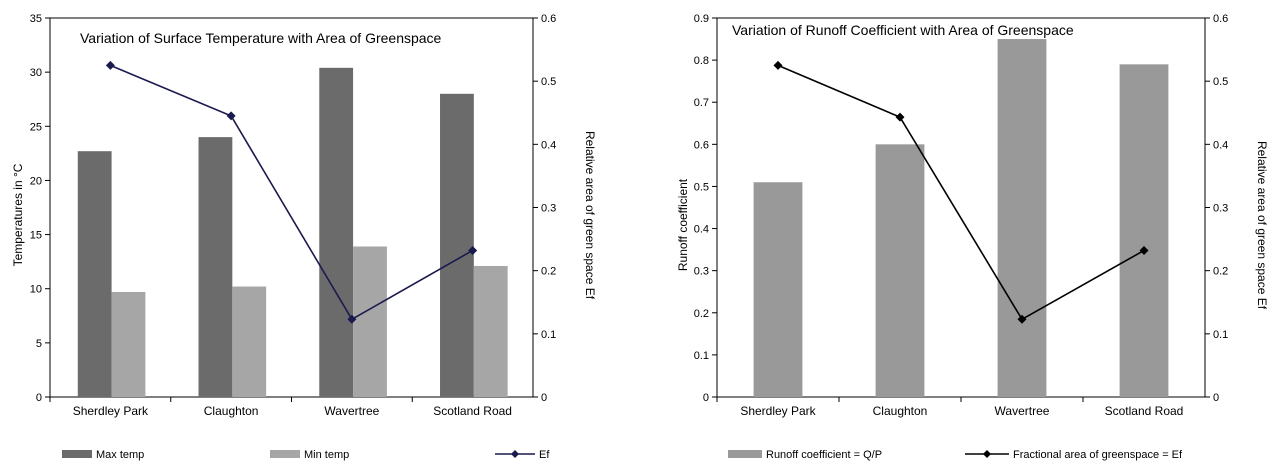 The height and width of the screenshot is (465, 1277). I want to click on y-axis-label: Runoff coefficient, so click(683, 224).